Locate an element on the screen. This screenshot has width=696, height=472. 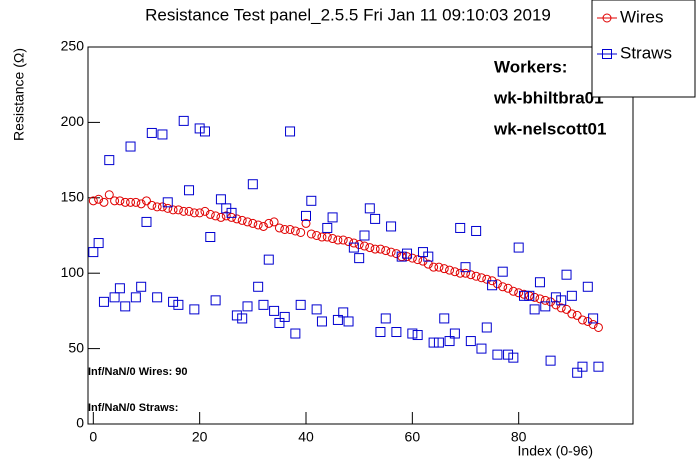
x-tick-label: 80 is located at coordinates (519, 437).